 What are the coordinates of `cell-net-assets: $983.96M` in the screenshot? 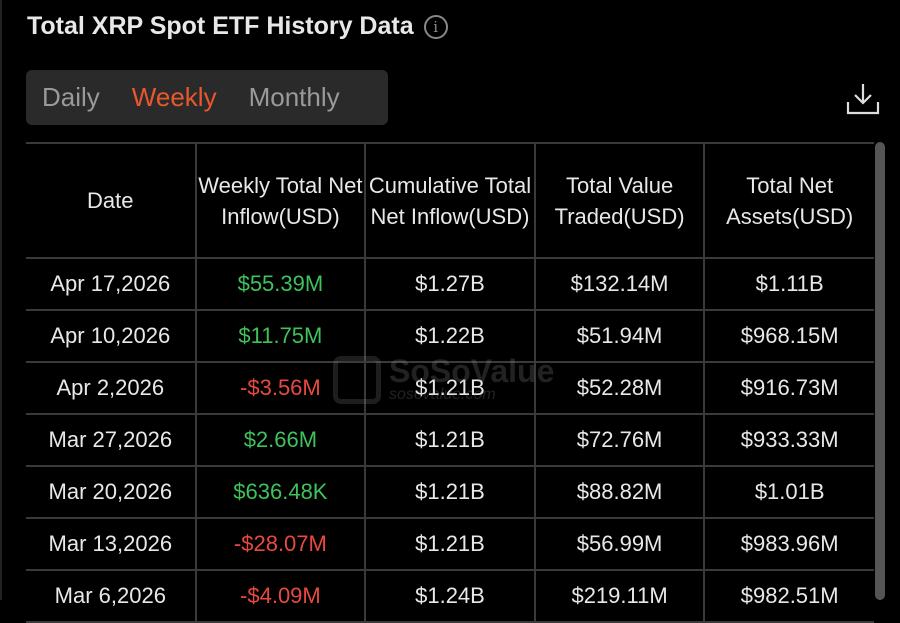 It's located at (788, 544).